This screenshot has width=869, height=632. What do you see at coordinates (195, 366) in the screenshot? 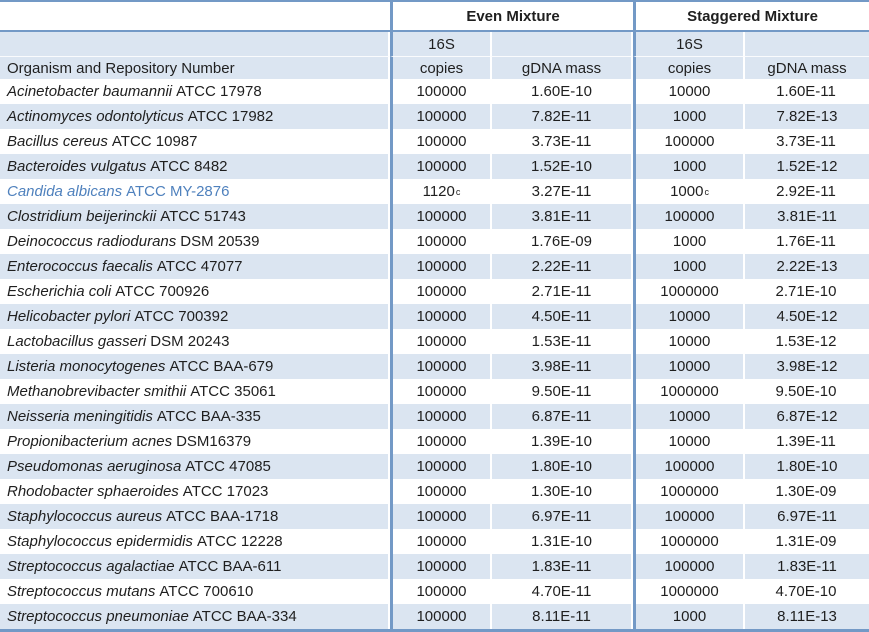
I see `organism-cell: Listeria monocytogenes ATCC BAA-679` at bounding box center [195, 366].